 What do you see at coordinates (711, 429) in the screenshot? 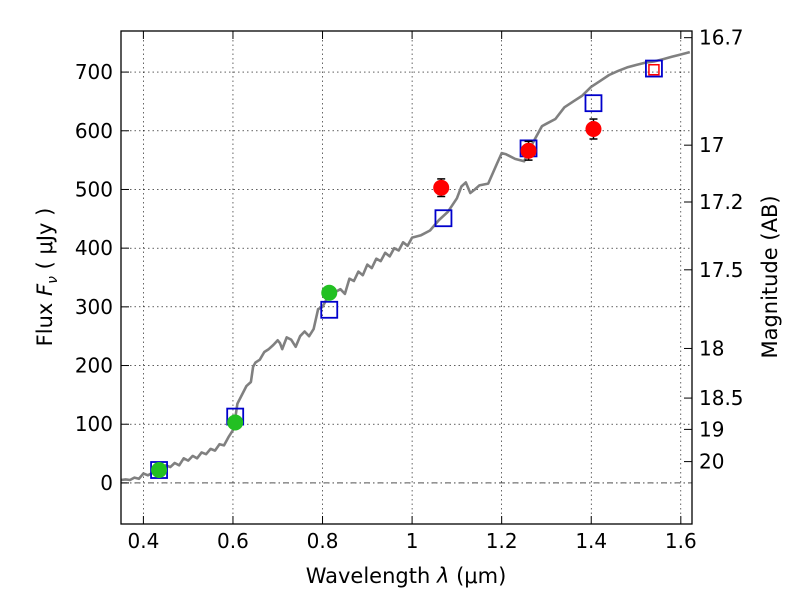
I see `magnitude-tick-label: 19` at bounding box center [711, 429].